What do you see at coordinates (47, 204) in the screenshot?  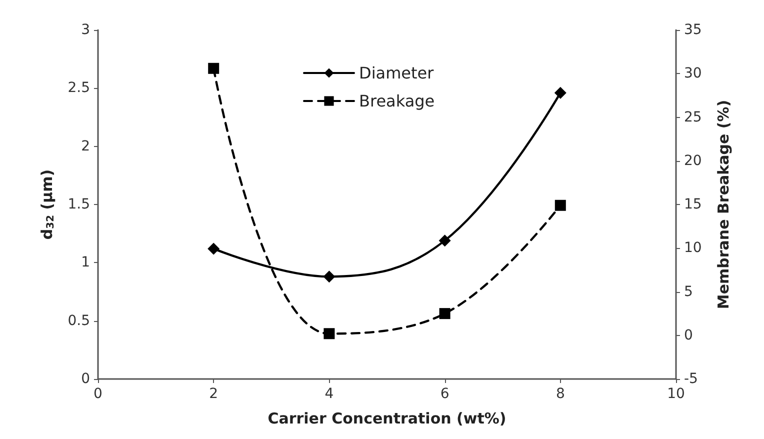 I see `y-axis-title: d32 (µm)` at bounding box center [47, 204].